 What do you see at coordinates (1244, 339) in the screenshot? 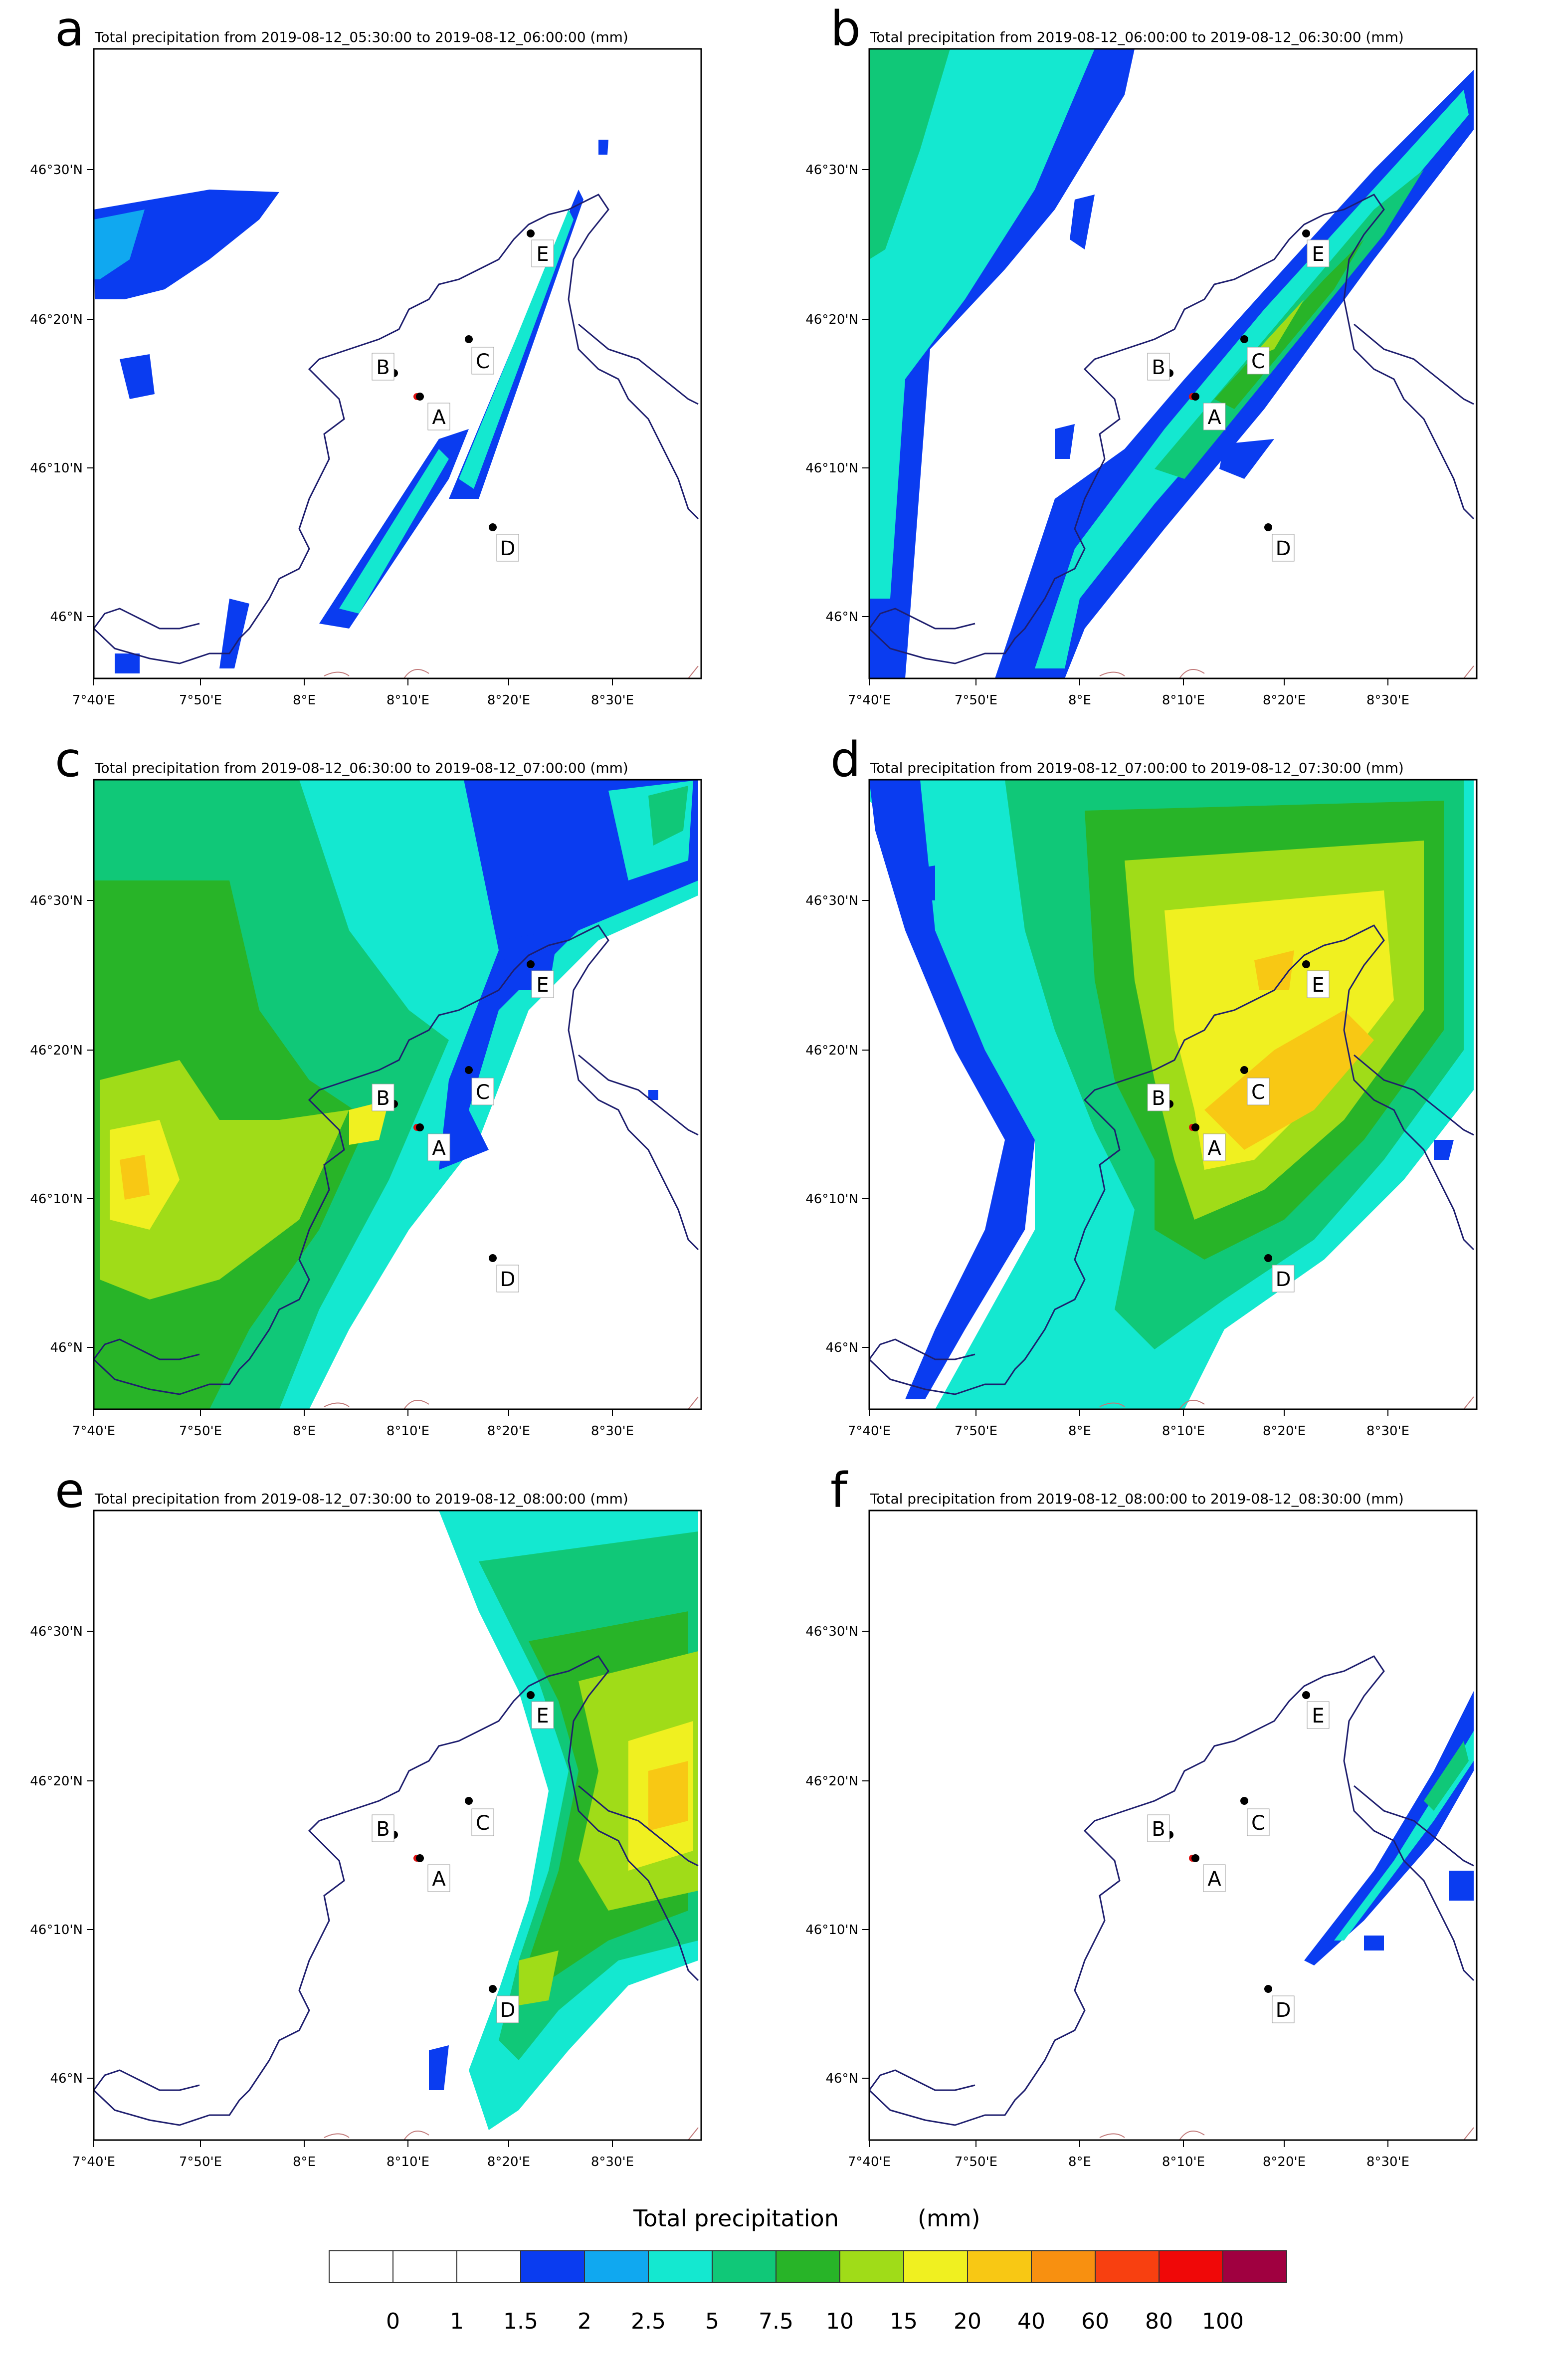
I see `station-dot-C` at bounding box center [1244, 339].